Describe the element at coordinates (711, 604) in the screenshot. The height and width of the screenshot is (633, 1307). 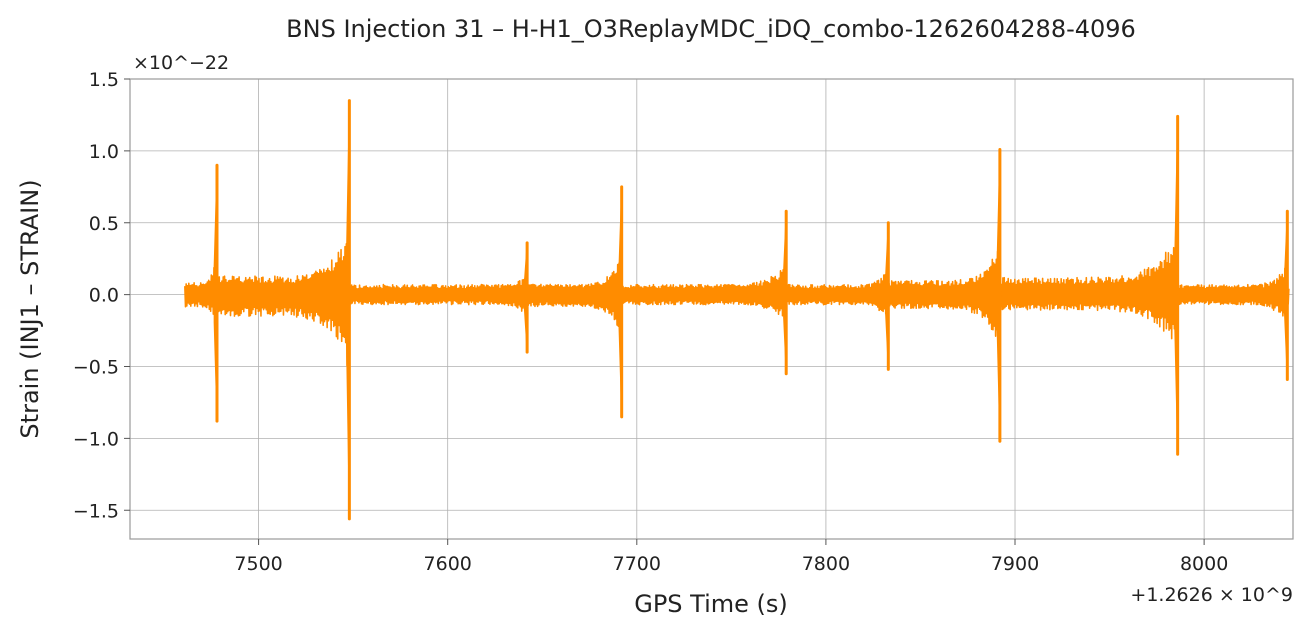
I see `x-axis-label: GPS Time (s)` at that location.